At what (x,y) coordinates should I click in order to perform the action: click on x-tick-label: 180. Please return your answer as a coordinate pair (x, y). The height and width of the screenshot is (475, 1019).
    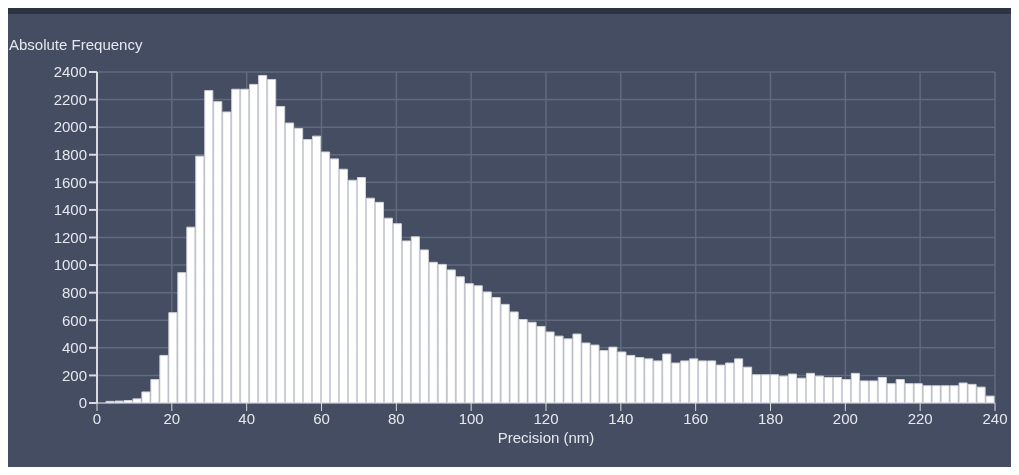
    Looking at the image, I should click on (770, 418).